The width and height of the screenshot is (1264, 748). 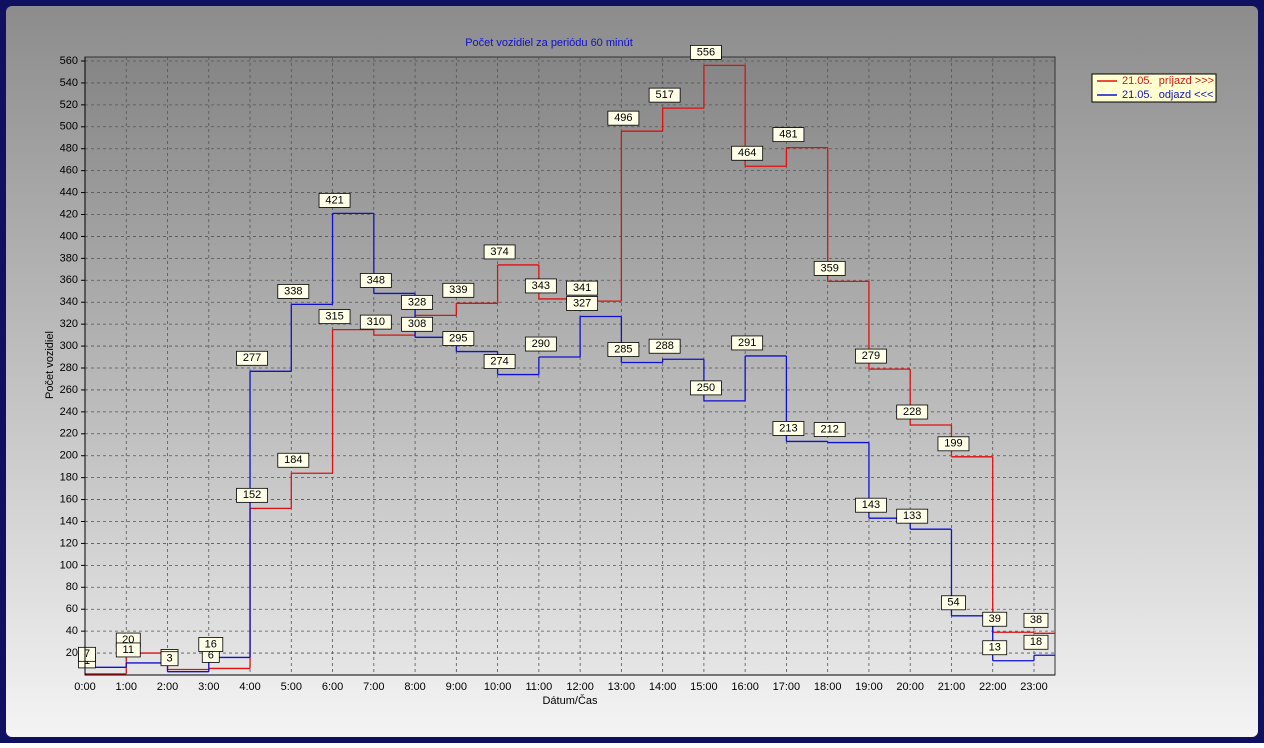 What do you see at coordinates (1036, 620) in the screenshot?
I see `value-label: 38` at bounding box center [1036, 620].